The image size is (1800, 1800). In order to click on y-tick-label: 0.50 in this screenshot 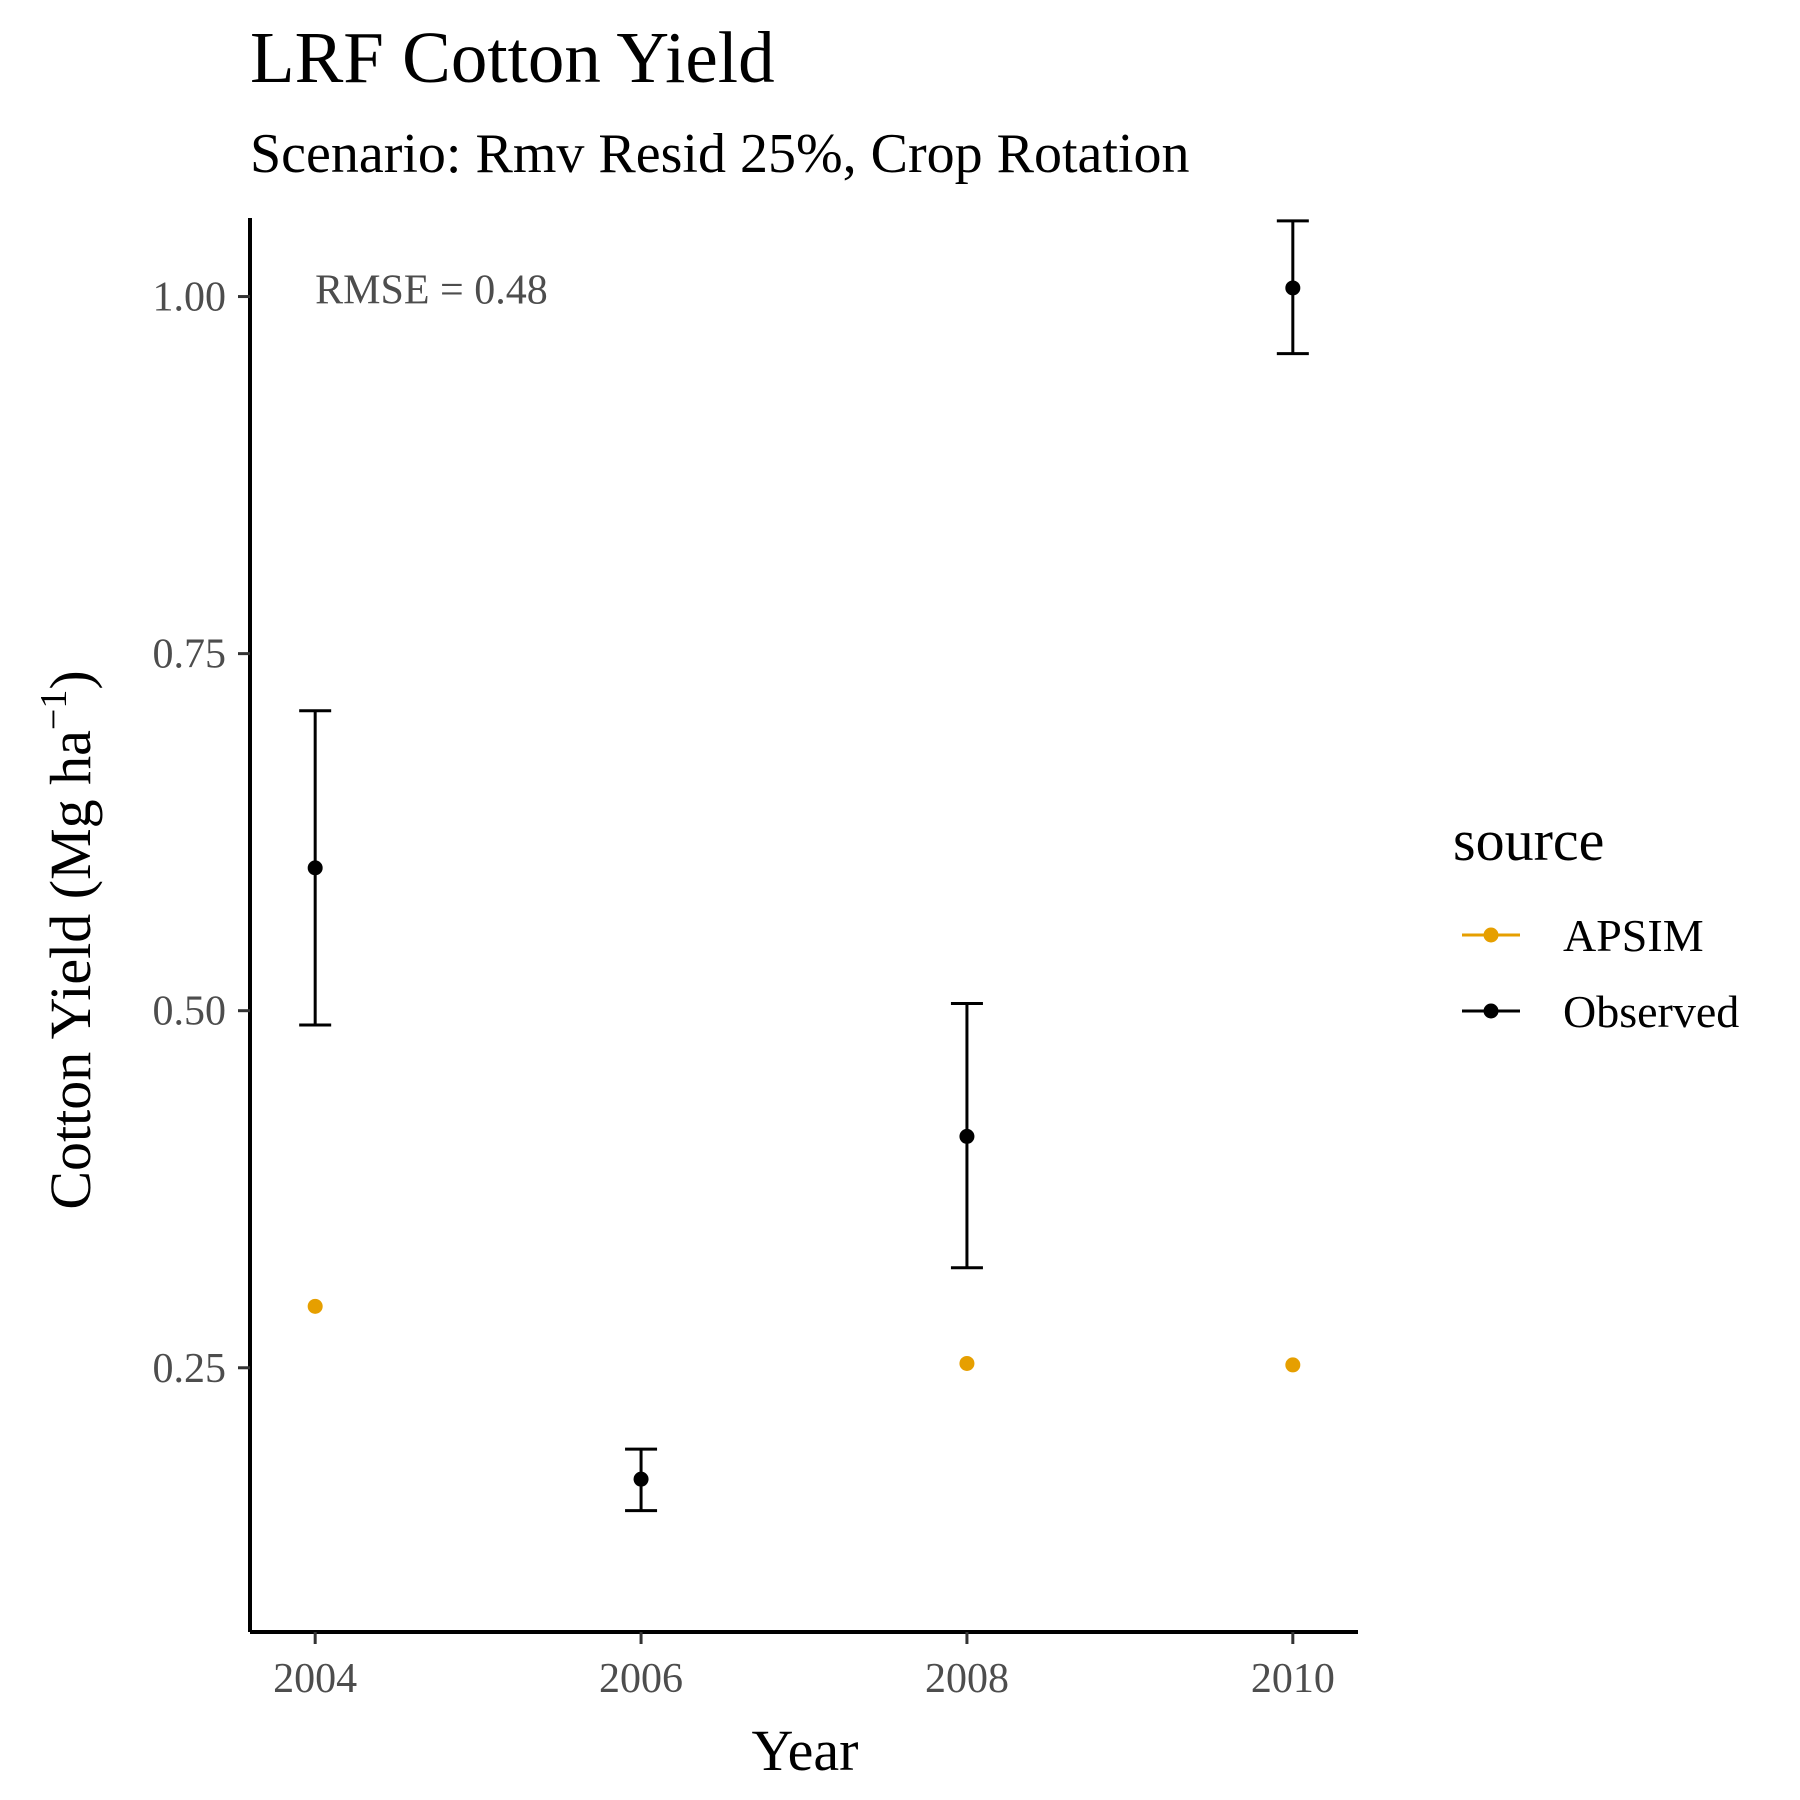, I will do `click(190, 1012)`.